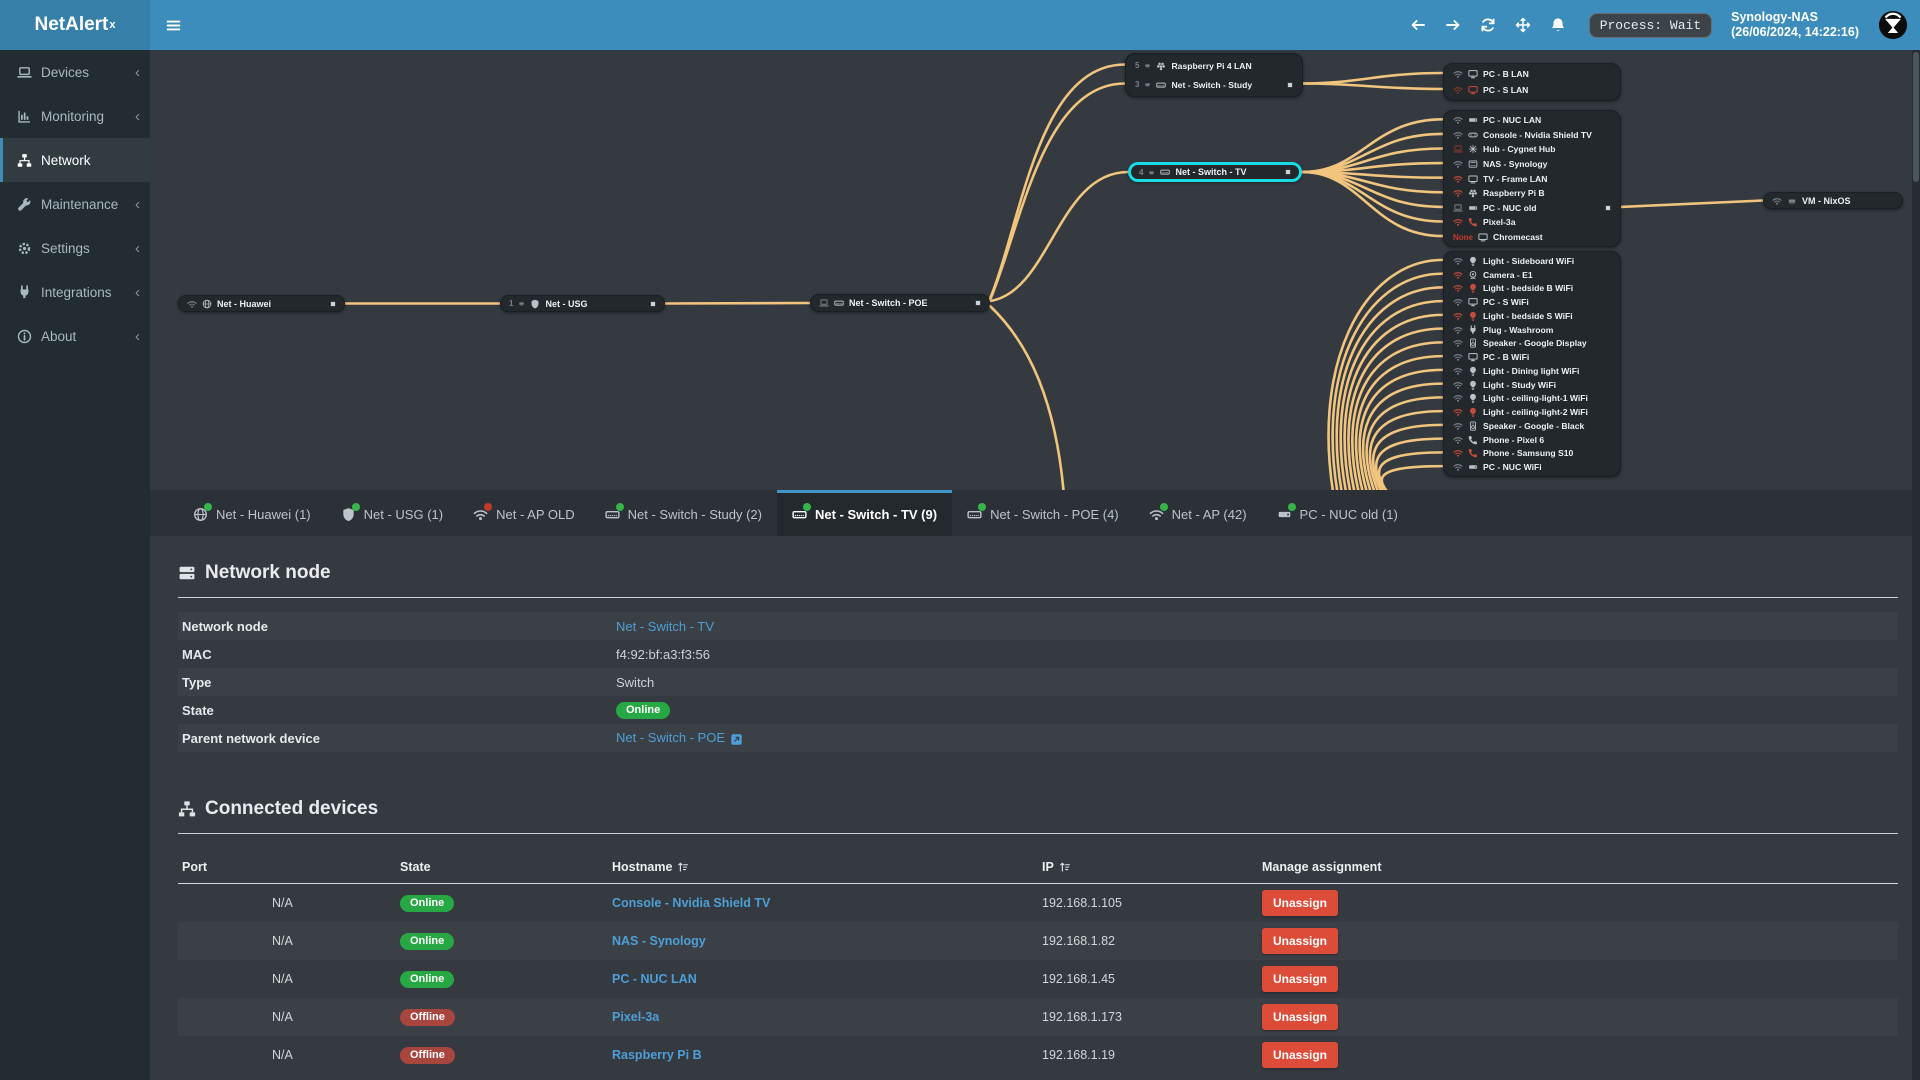  Describe the element at coordinates (75, 72) in the screenshot. I see `sidebar-item-devices: Devices ‹` at that location.